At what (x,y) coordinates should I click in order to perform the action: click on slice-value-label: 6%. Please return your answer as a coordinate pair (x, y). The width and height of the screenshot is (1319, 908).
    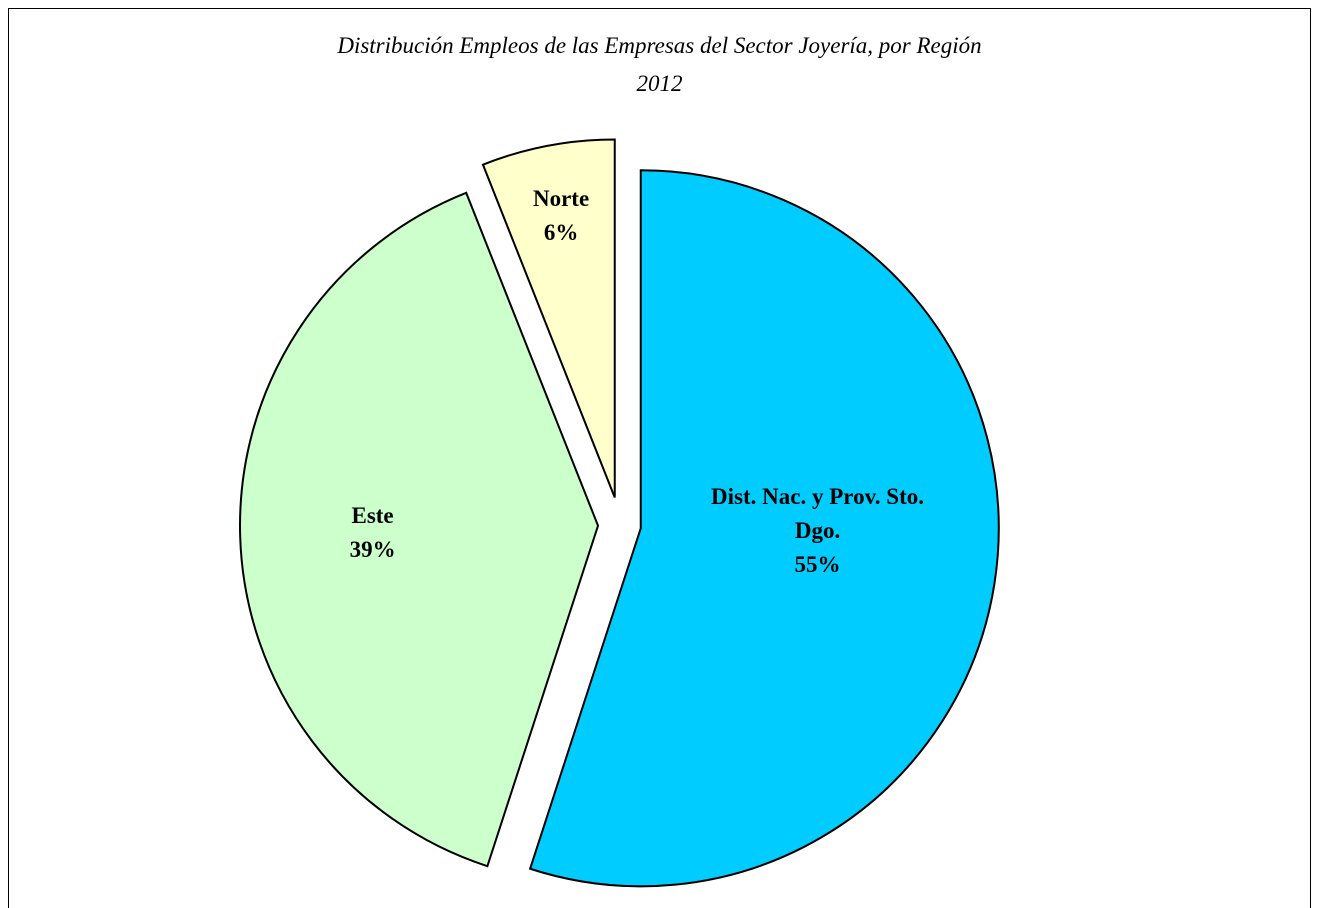
    Looking at the image, I should click on (561, 233).